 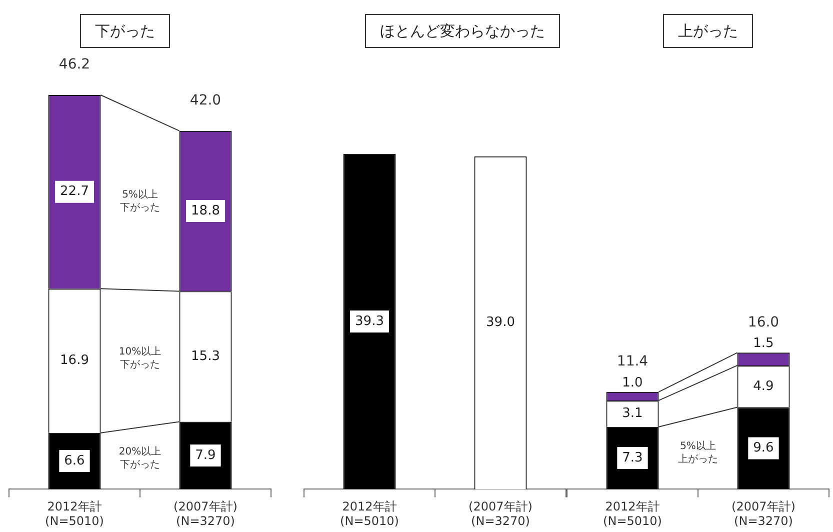 I want to click on total-label: 11.4, so click(x=632, y=362).